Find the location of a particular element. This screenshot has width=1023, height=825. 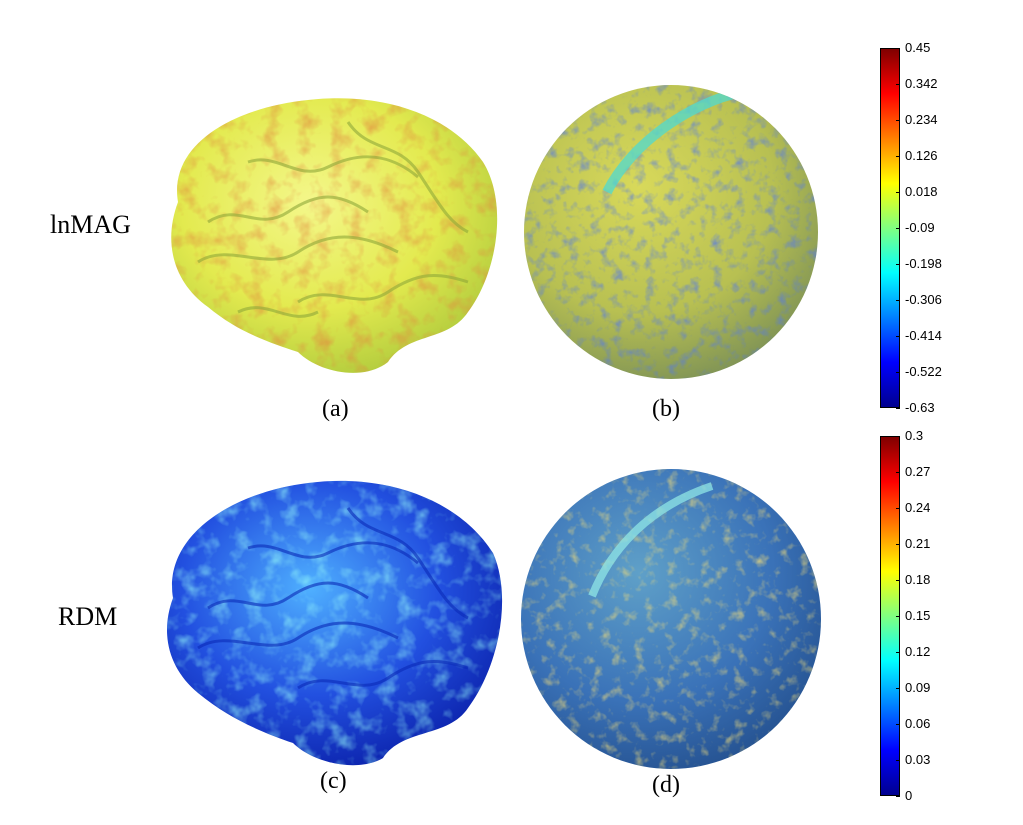

colorbar-tick-label: 0.126 is located at coordinates (921, 155).